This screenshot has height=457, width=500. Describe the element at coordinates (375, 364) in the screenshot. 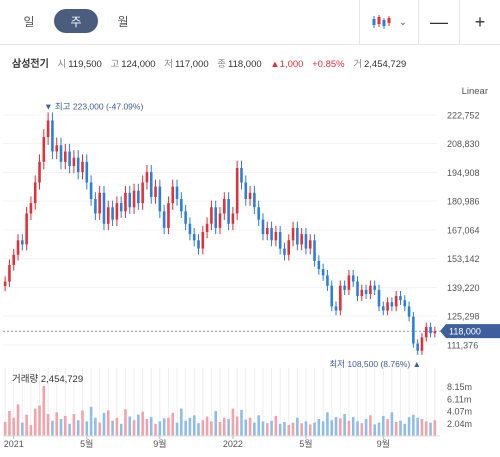

I see `low-marker-label: 최저 108,500 (8.76%) ▲` at that location.